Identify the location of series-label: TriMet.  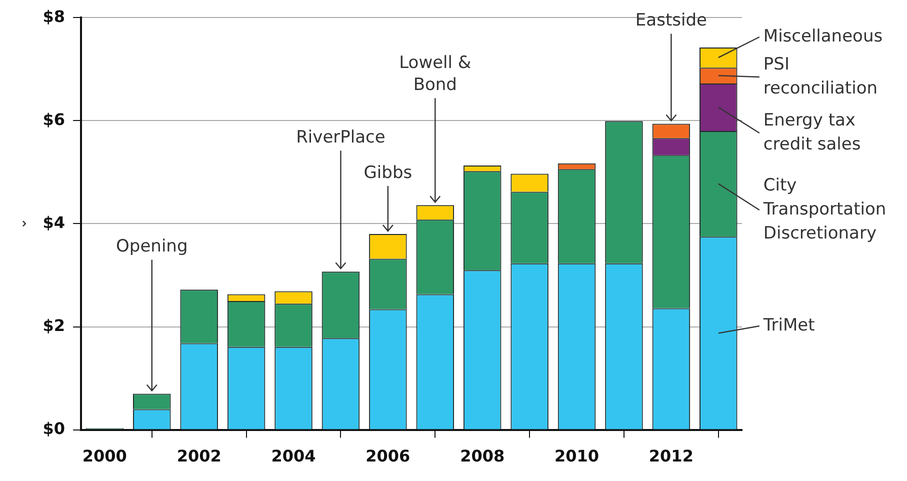
(789, 325).